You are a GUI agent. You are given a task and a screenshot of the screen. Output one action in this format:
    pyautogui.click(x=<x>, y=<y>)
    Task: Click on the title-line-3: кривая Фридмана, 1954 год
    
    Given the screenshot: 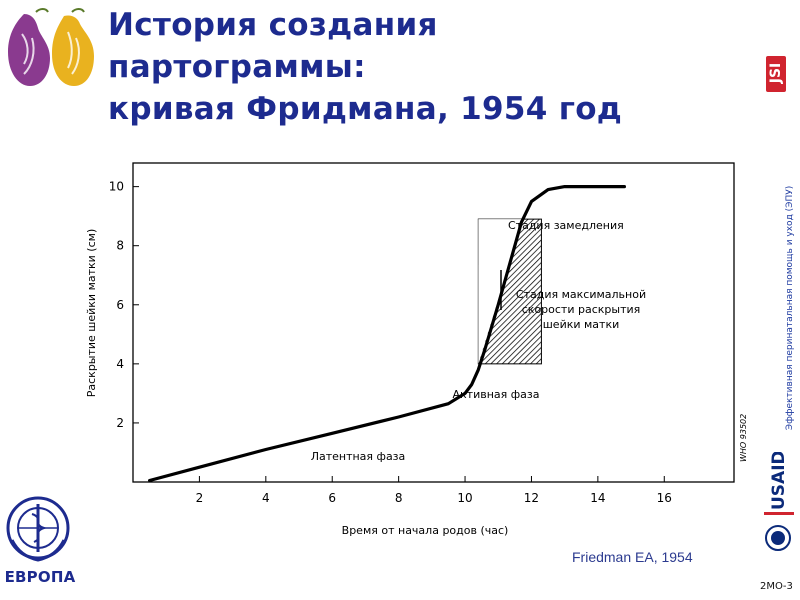 What is the action you would take?
    pyautogui.click(x=365, y=109)
    